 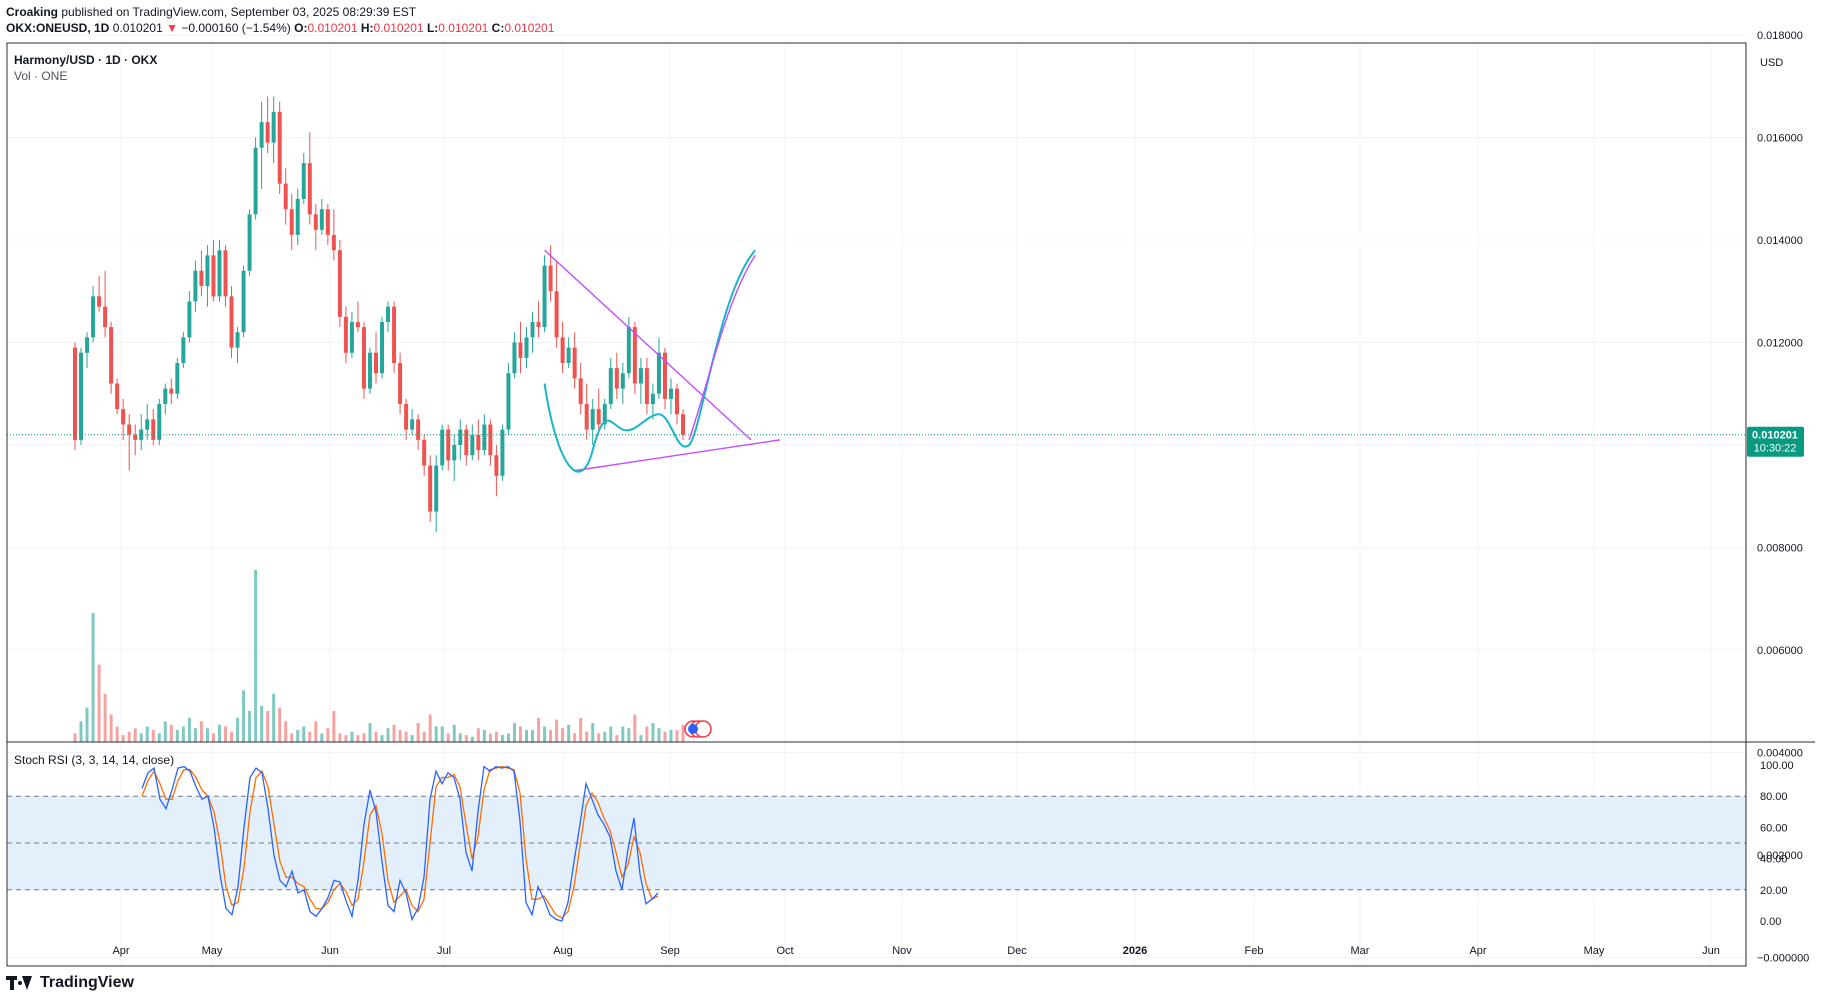 What do you see at coordinates (1254, 951) in the screenshot?
I see `time-tick-label: Feb` at bounding box center [1254, 951].